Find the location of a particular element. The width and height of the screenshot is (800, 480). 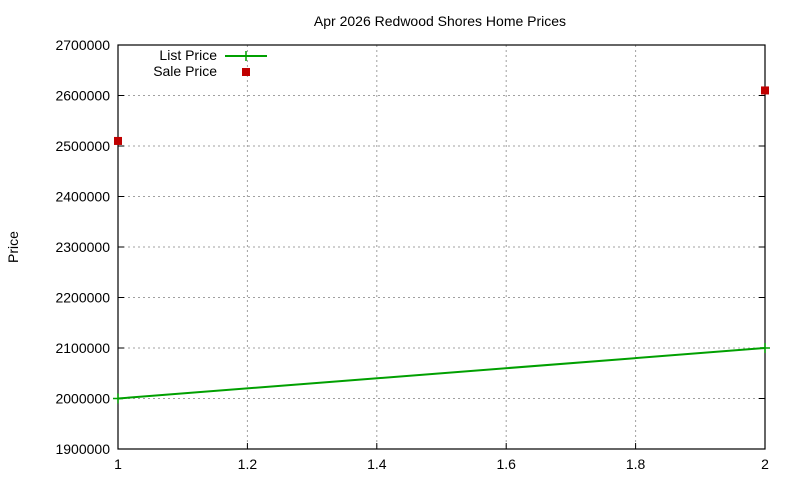

x-tick-label: 1.6 is located at coordinates (506, 464).